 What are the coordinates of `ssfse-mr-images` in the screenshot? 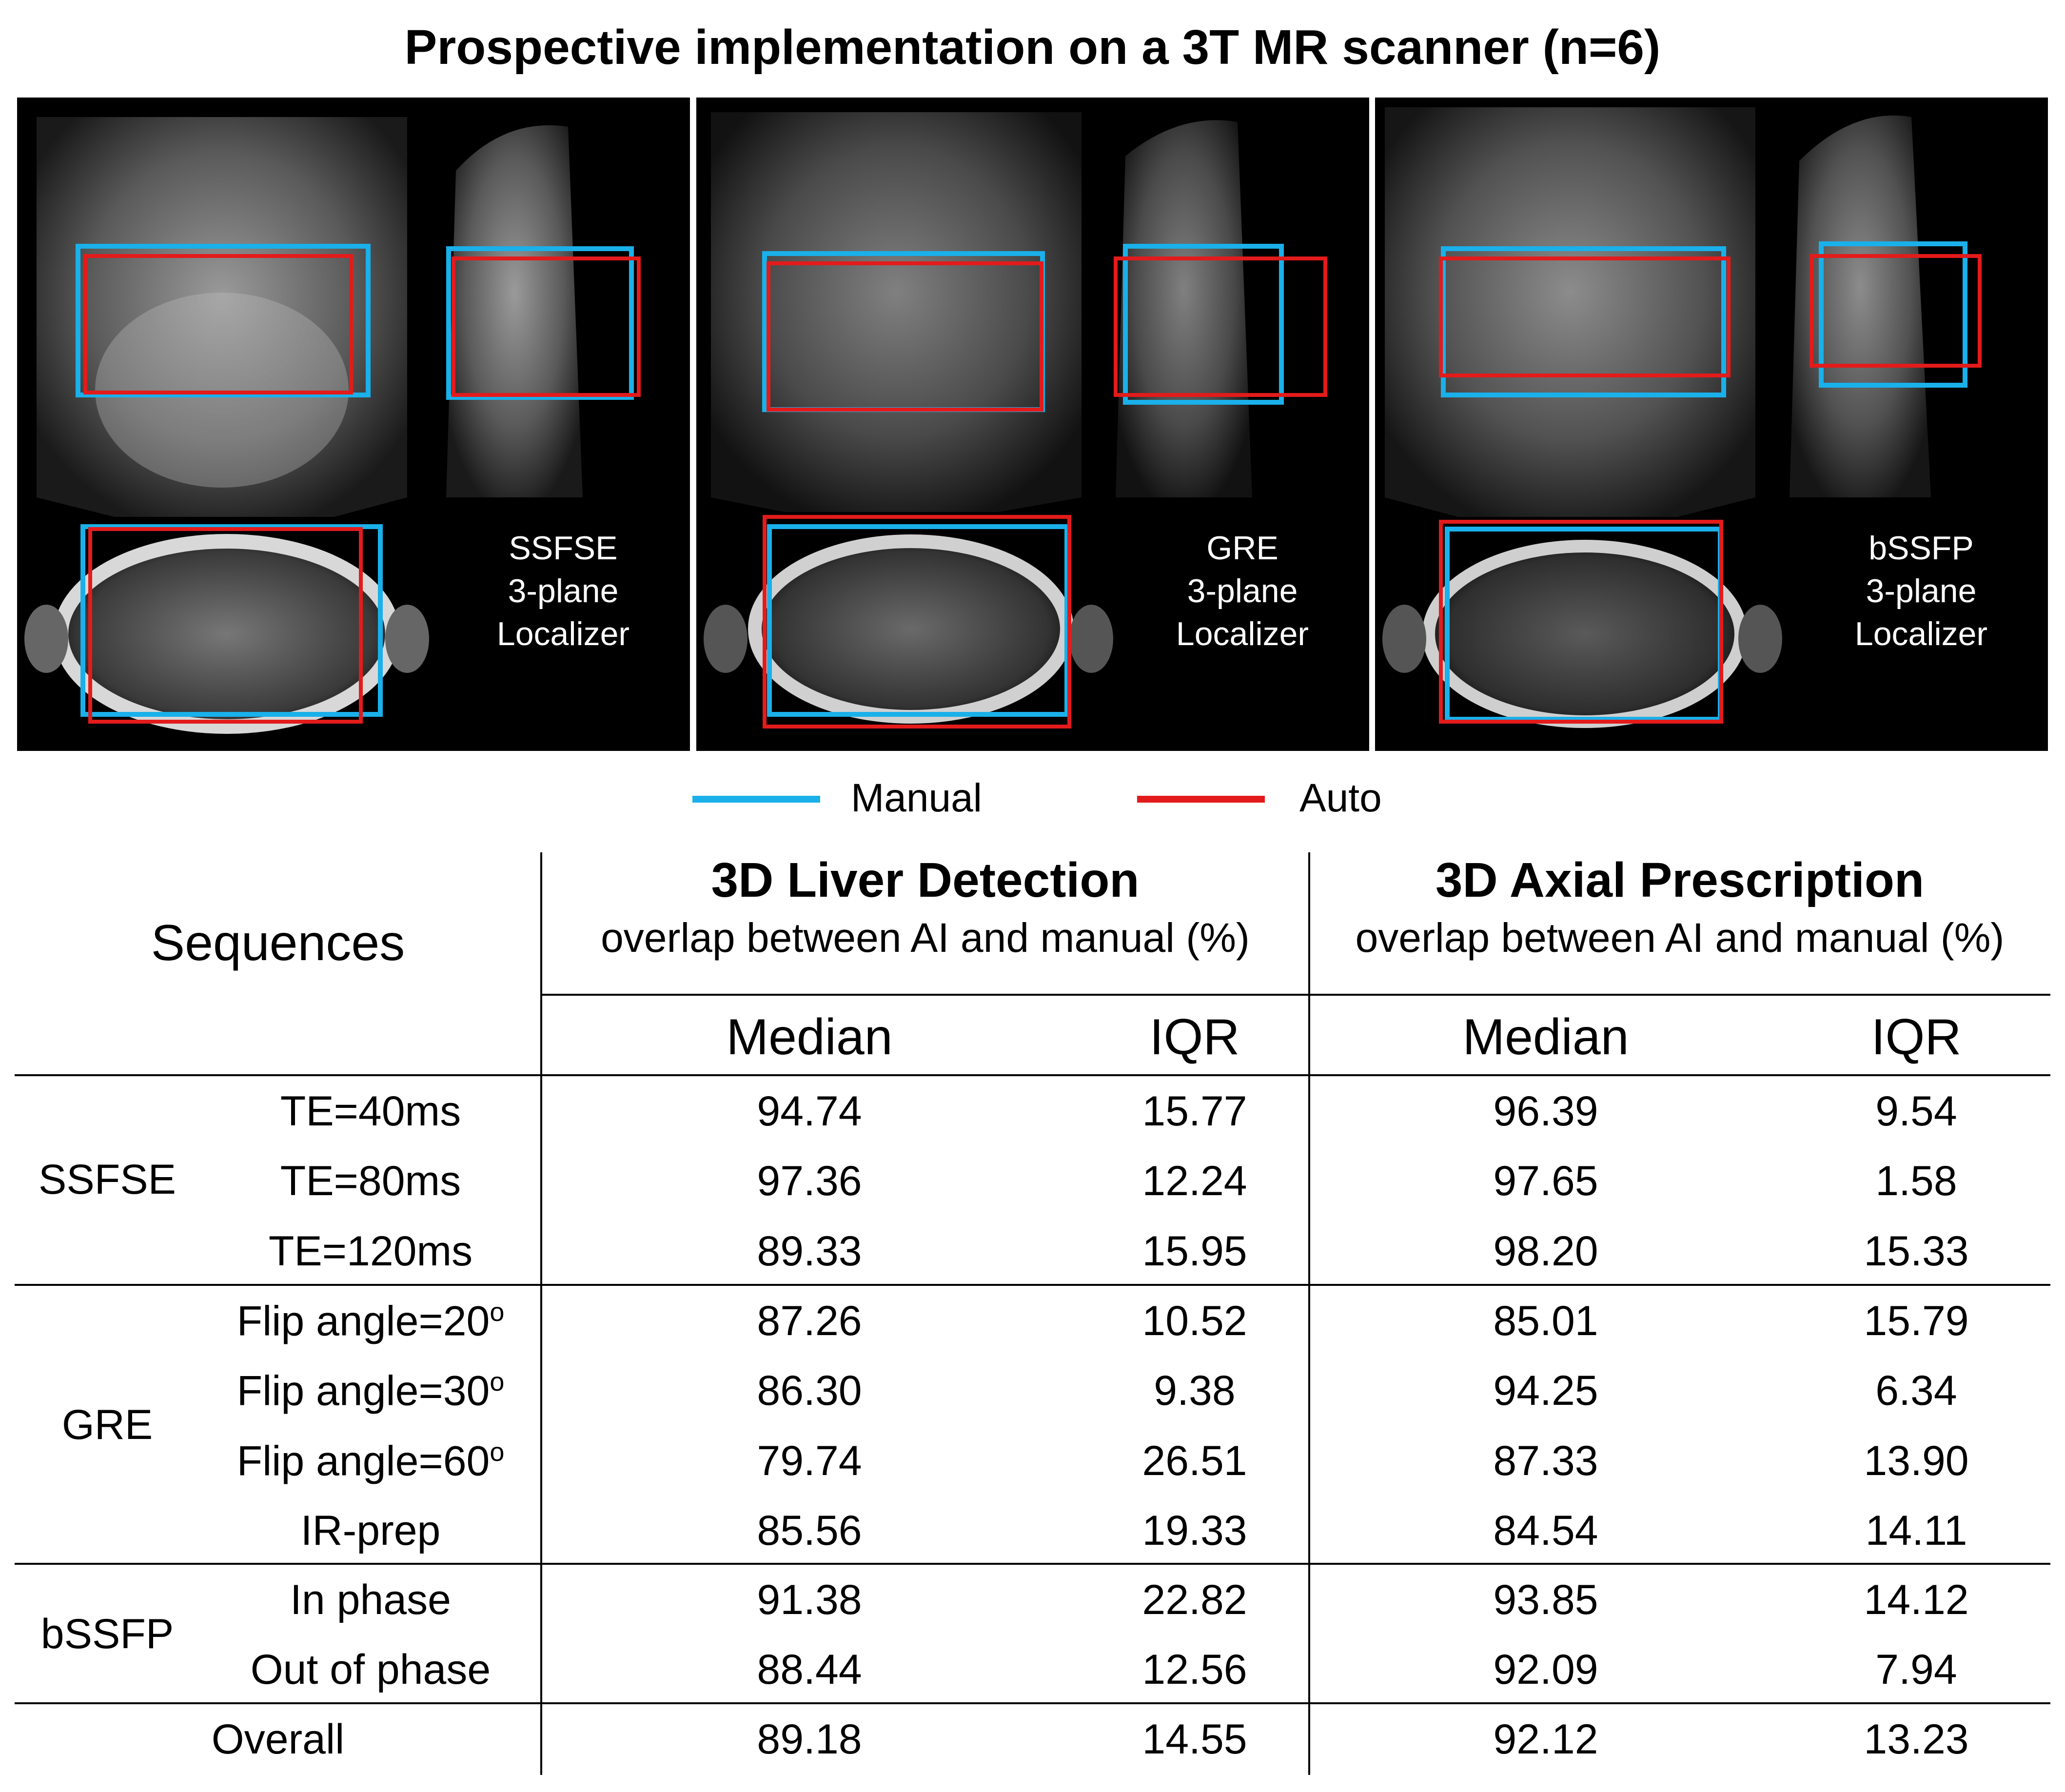 It's located at (332, 425).